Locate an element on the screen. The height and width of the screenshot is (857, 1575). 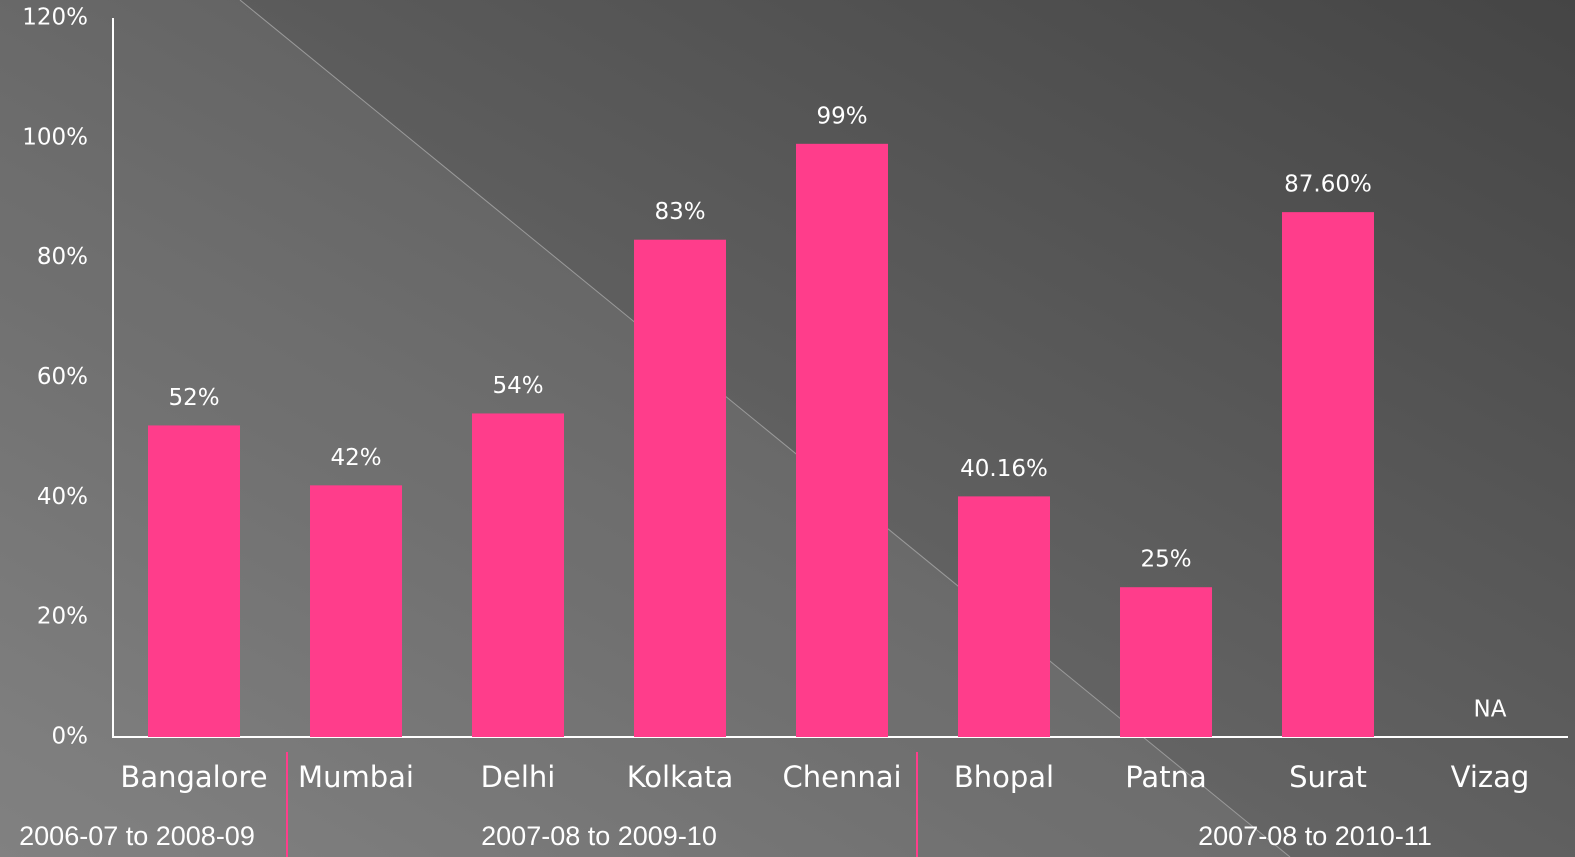
value-label: 52% is located at coordinates (193, 398).